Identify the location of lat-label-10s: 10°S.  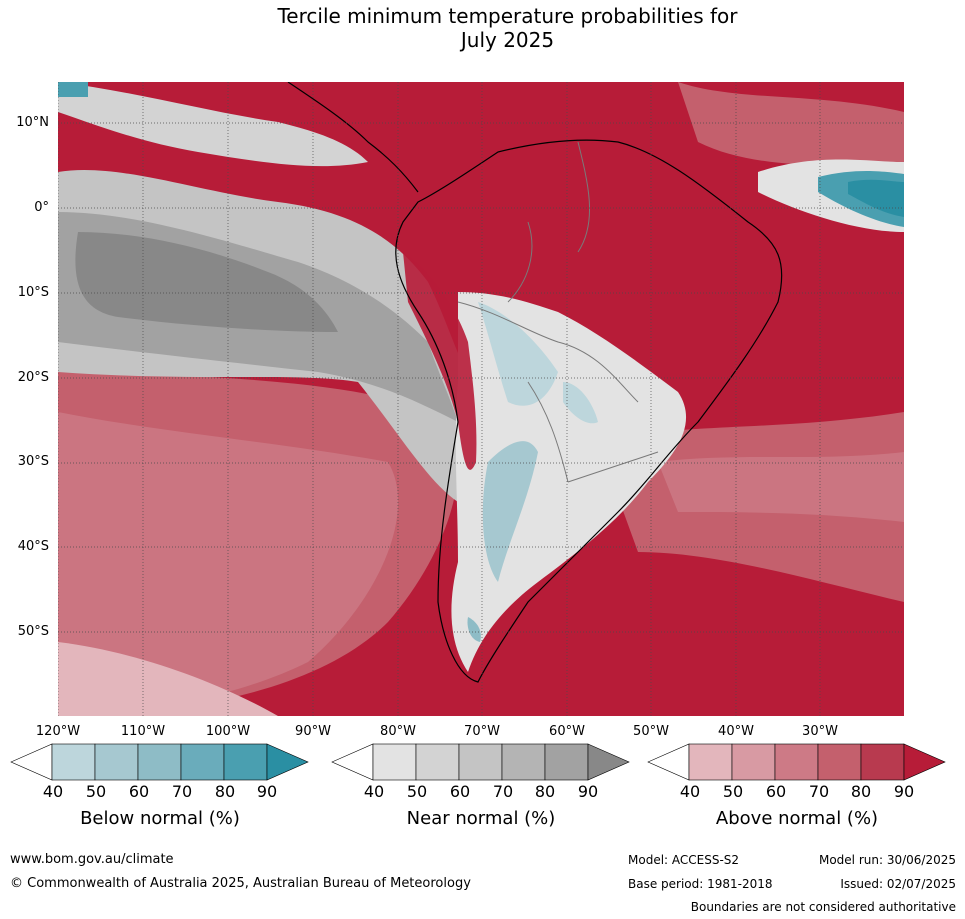
(33, 292).